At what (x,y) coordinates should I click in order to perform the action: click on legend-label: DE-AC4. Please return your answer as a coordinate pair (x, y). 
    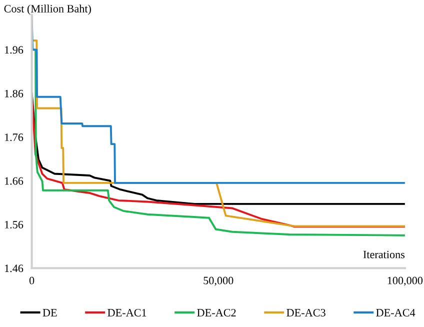
    Looking at the image, I should click on (396, 312).